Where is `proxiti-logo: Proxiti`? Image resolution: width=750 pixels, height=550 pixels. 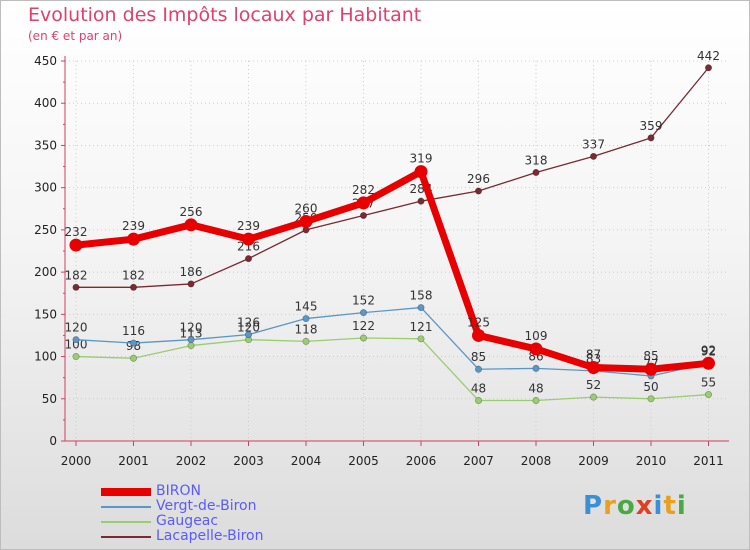 proxiti-logo: Proxiti is located at coordinates (635, 506).